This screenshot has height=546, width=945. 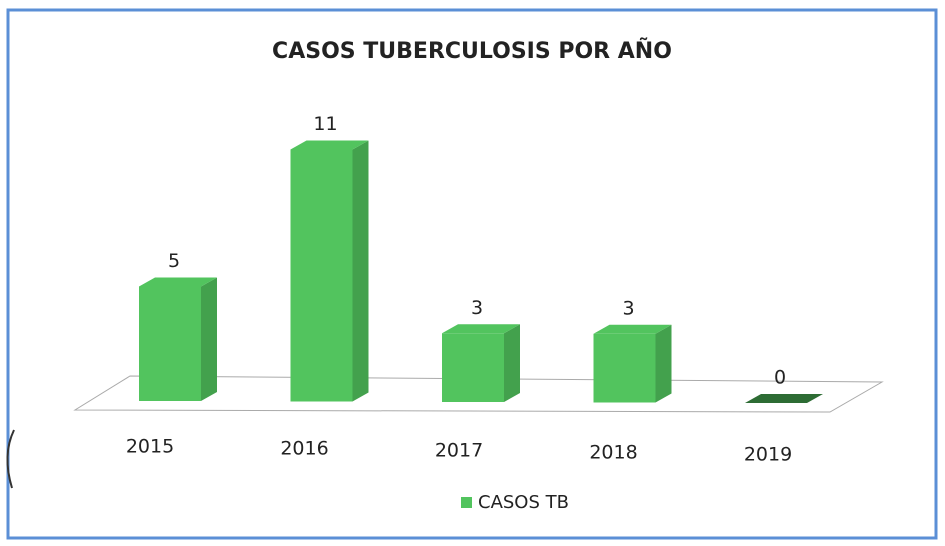 I want to click on chart-title: CASOS TUBERCULOSIS POR AÑO, so click(x=472, y=51).